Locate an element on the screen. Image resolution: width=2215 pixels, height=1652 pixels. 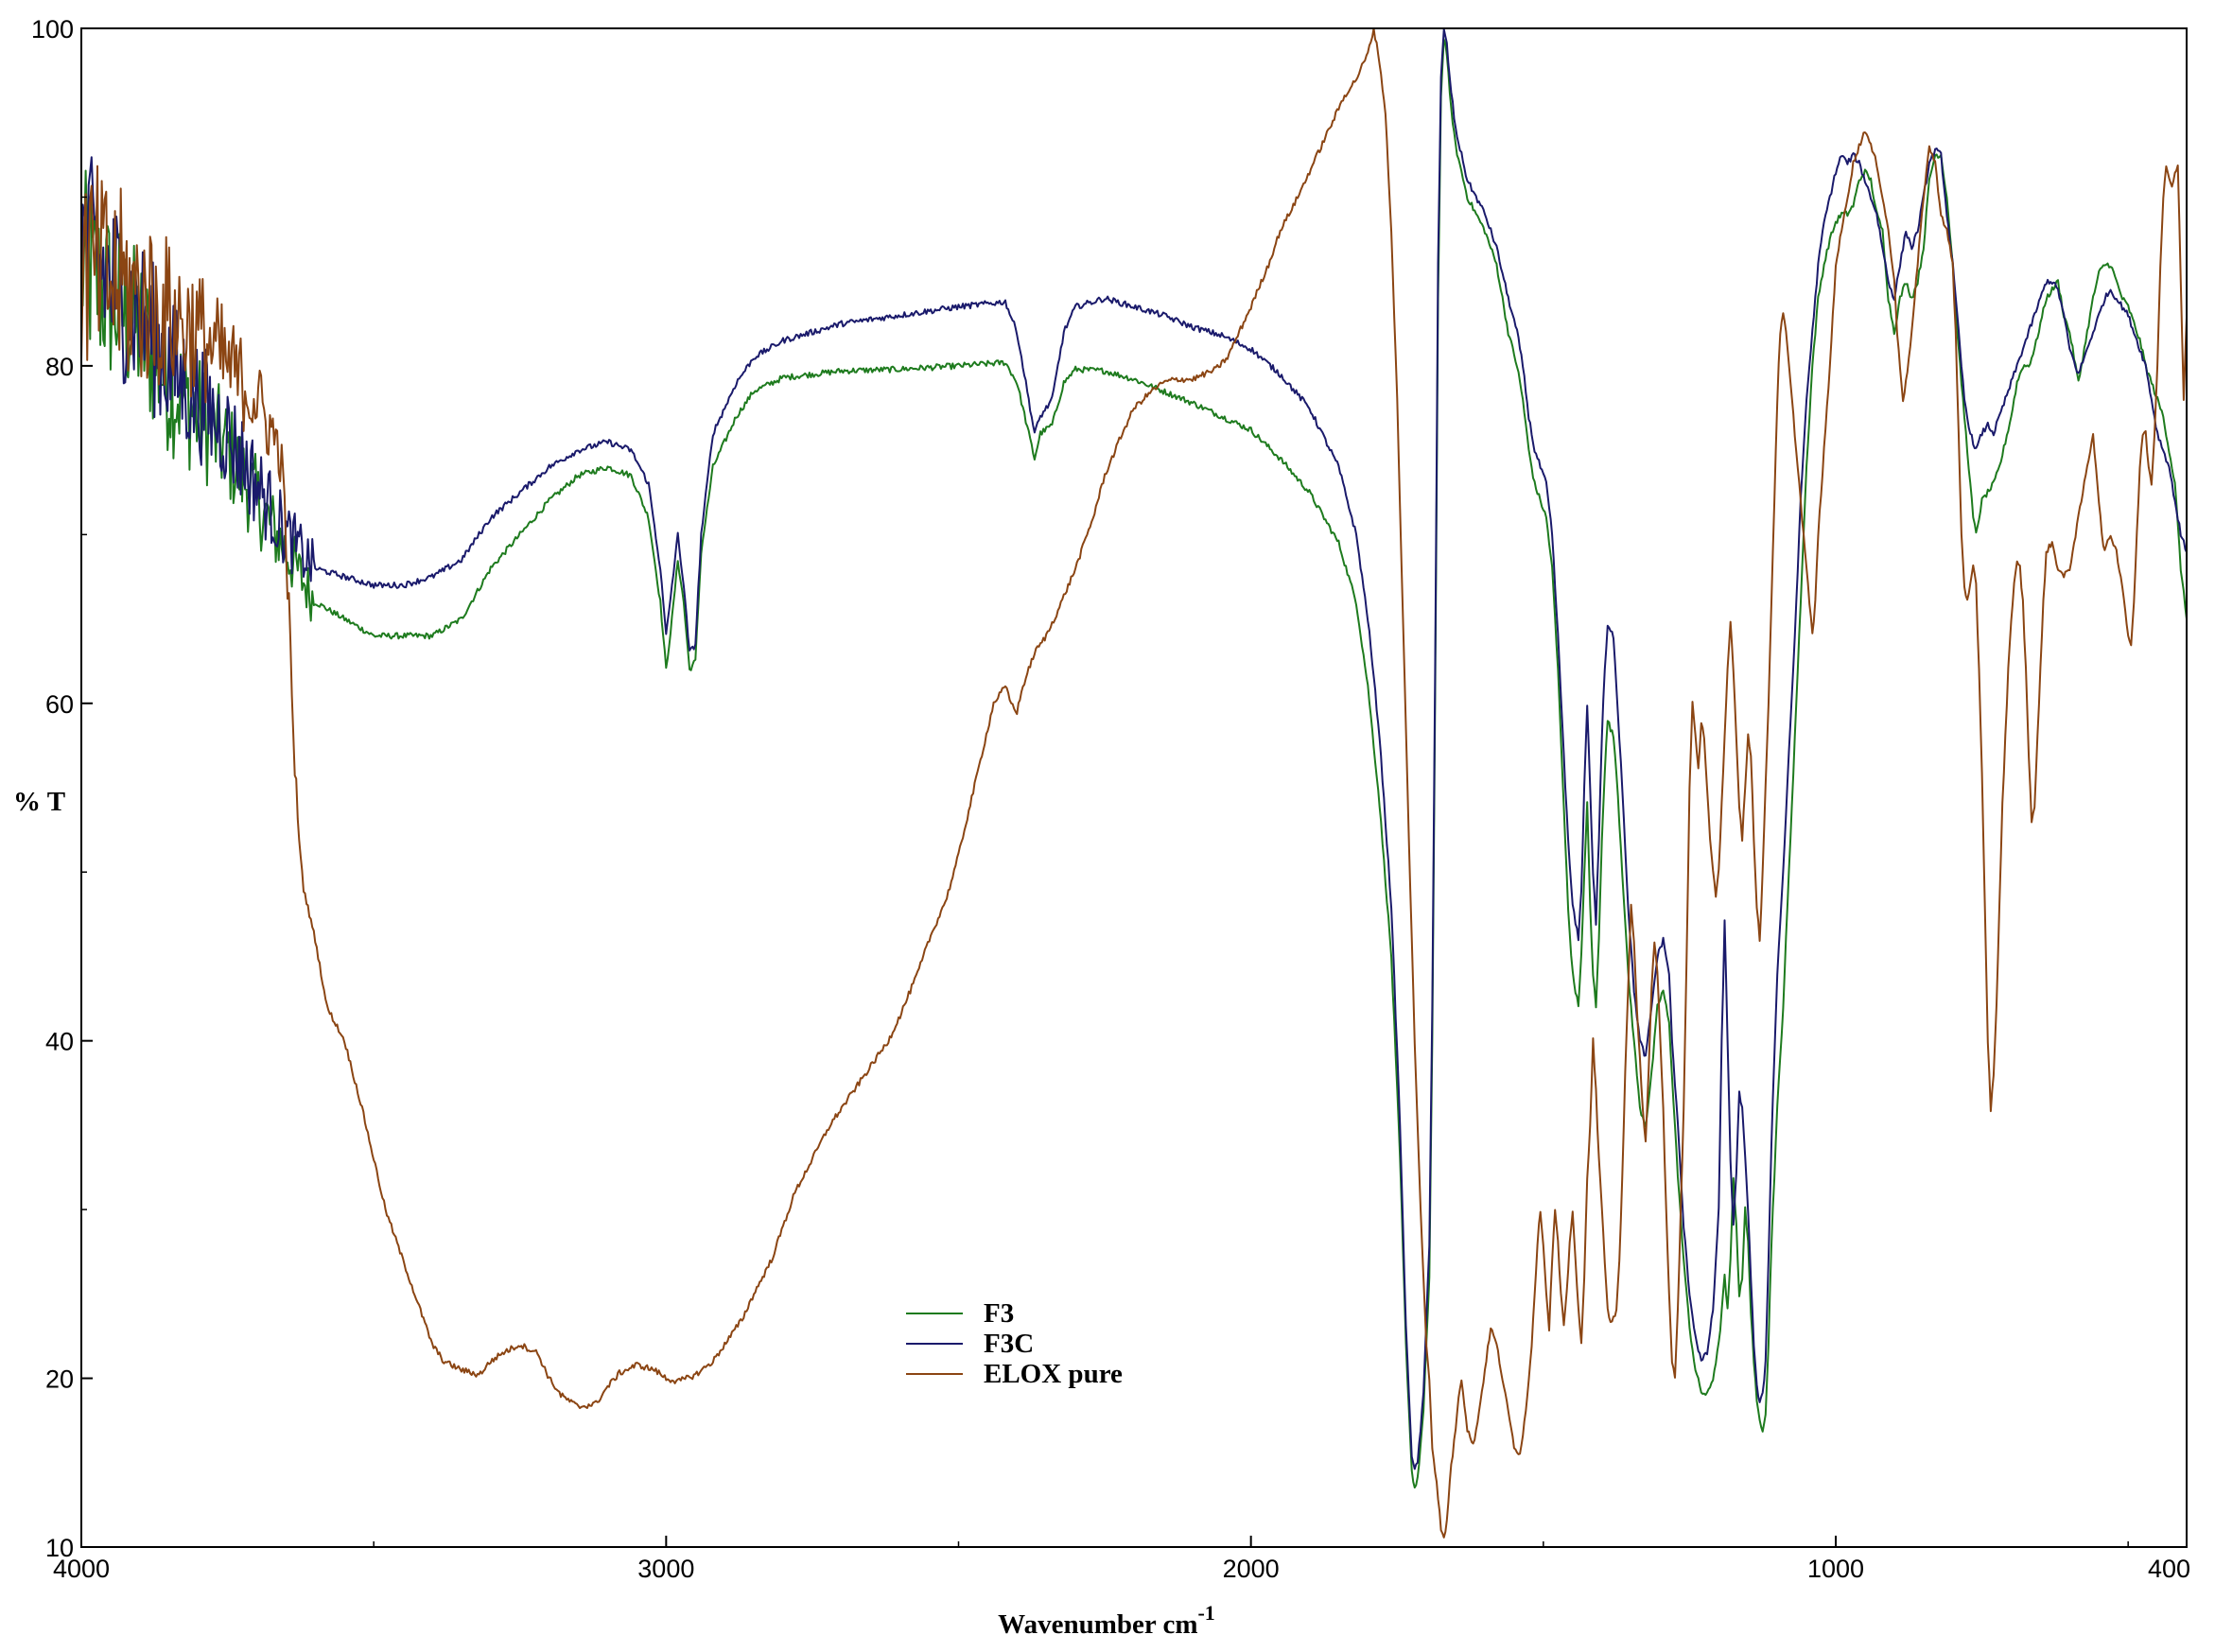
y-tick-label: 10 is located at coordinates (59, 1548).